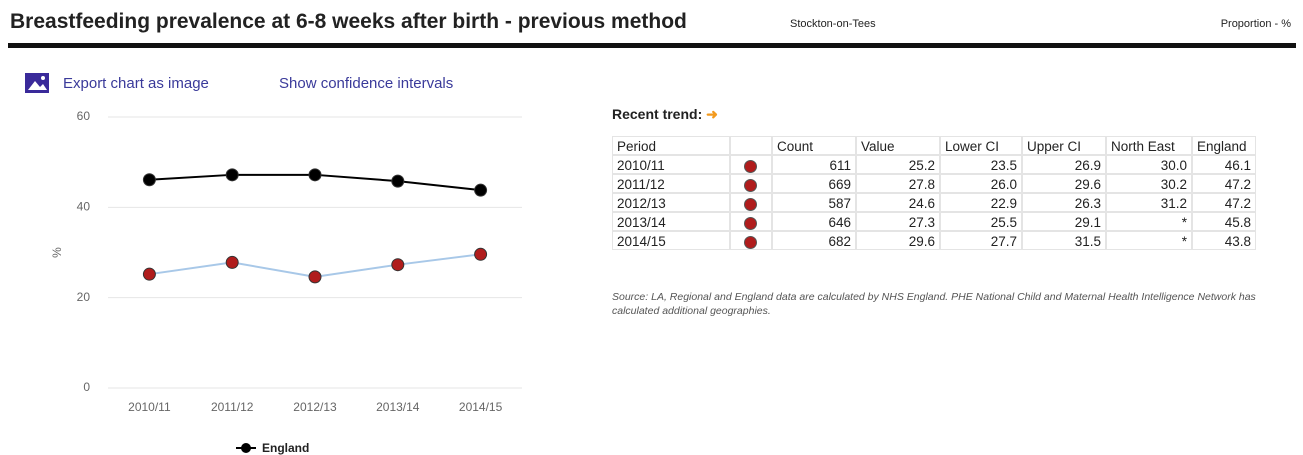 This screenshot has width=1303, height=455. I want to click on table-cell: 27.3, so click(898, 221).